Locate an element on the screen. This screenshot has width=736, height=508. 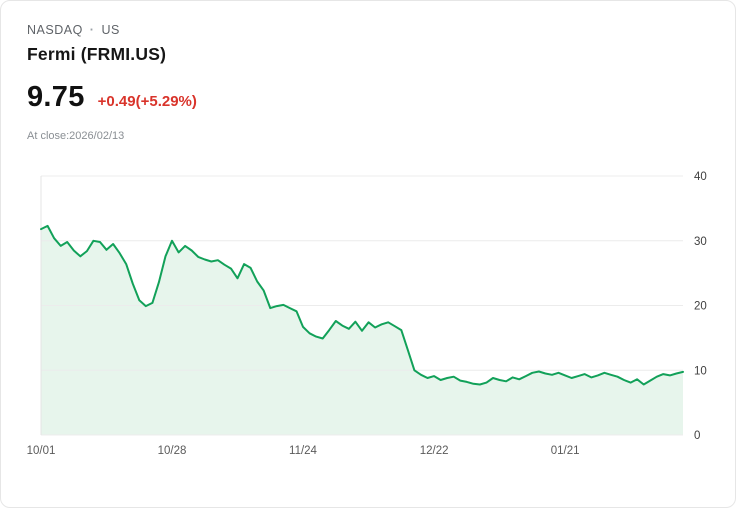
price-row: 9.75 +0.49(+5.29%) is located at coordinates (368, 97).